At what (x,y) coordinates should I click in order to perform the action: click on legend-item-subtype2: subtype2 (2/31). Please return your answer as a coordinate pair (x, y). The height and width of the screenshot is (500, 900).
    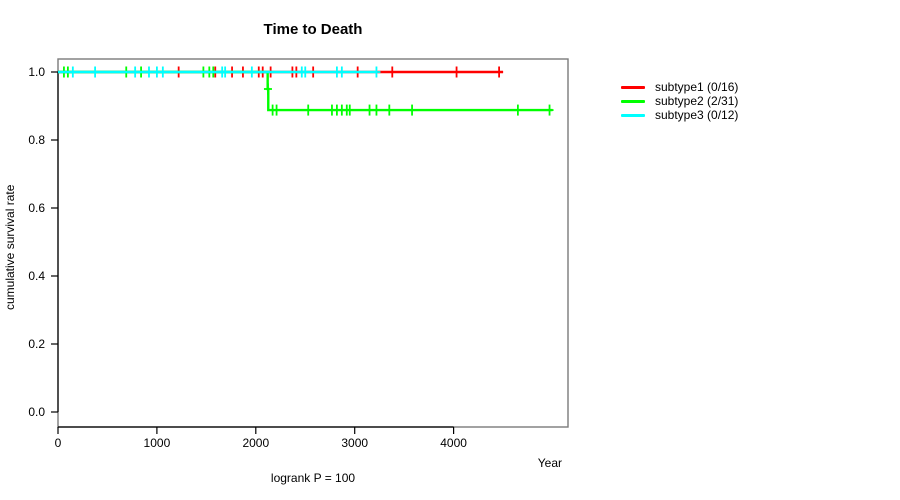
    Looking at the image, I should click on (679, 101).